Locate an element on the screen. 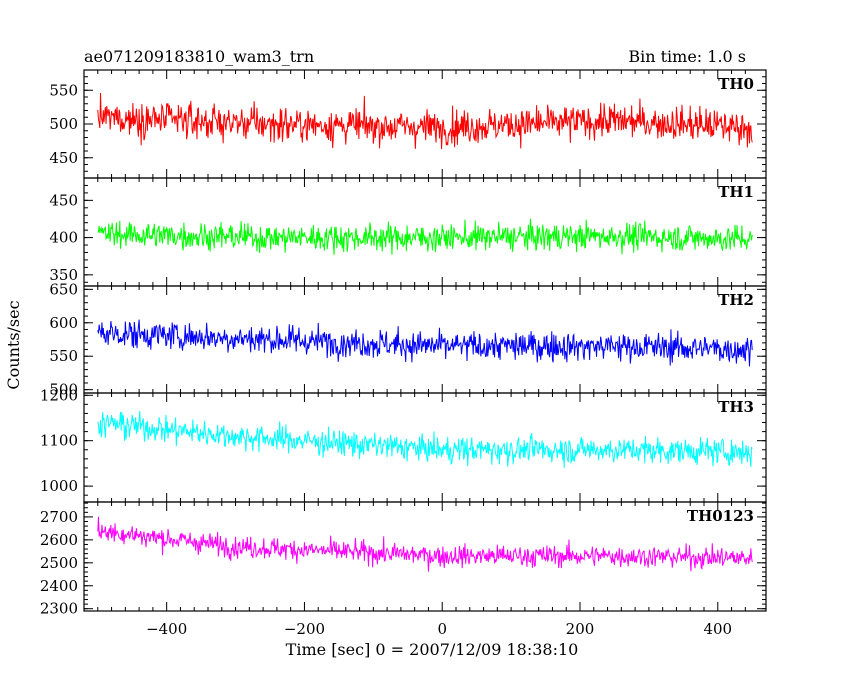 The width and height of the screenshot is (850, 680). chart-title: ae071209183810_wam3_trn is located at coordinates (199, 56).